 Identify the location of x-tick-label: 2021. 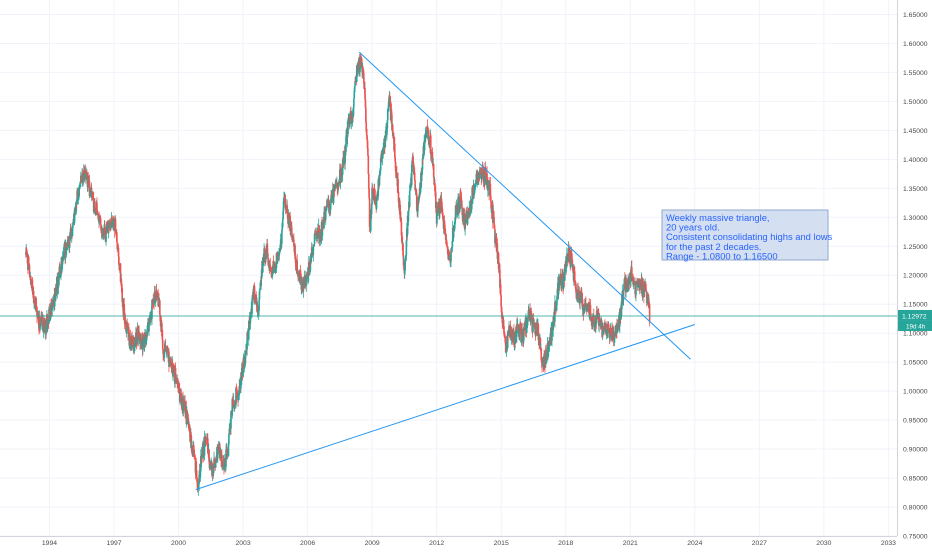
(630, 543).